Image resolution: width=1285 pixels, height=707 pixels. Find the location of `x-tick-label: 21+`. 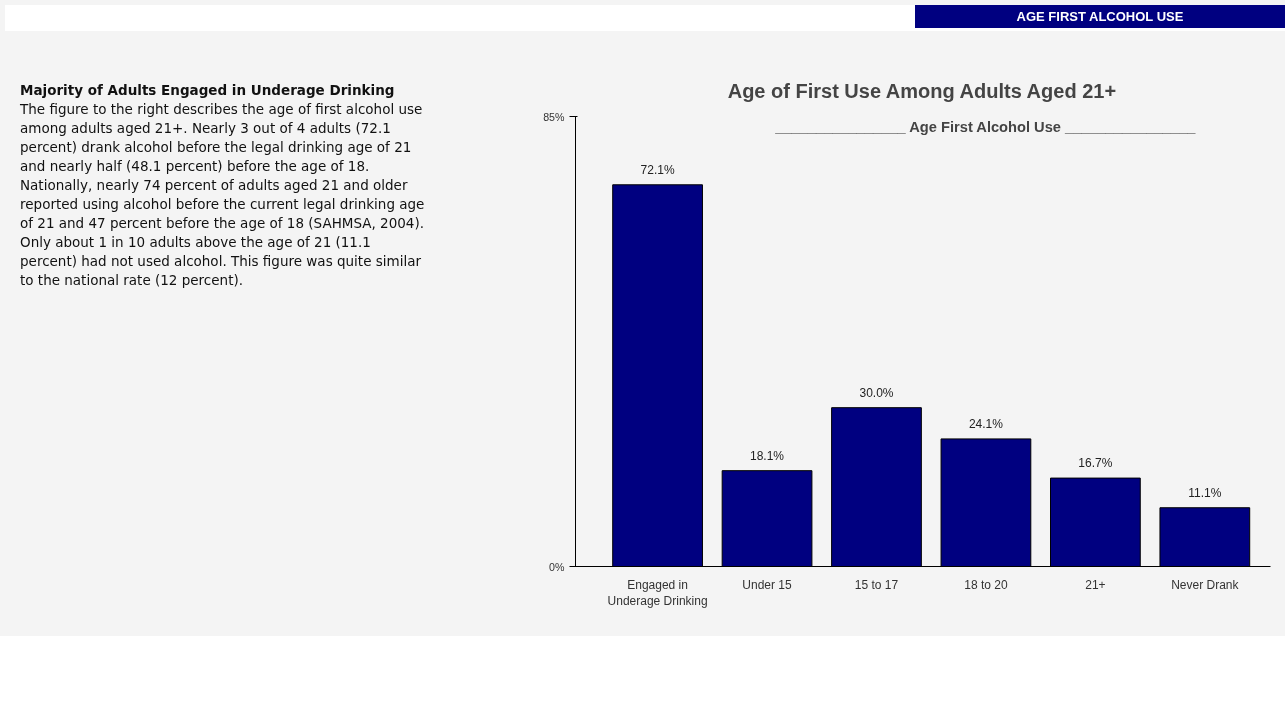

x-tick-label: 21+ is located at coordinates (1095, 584).